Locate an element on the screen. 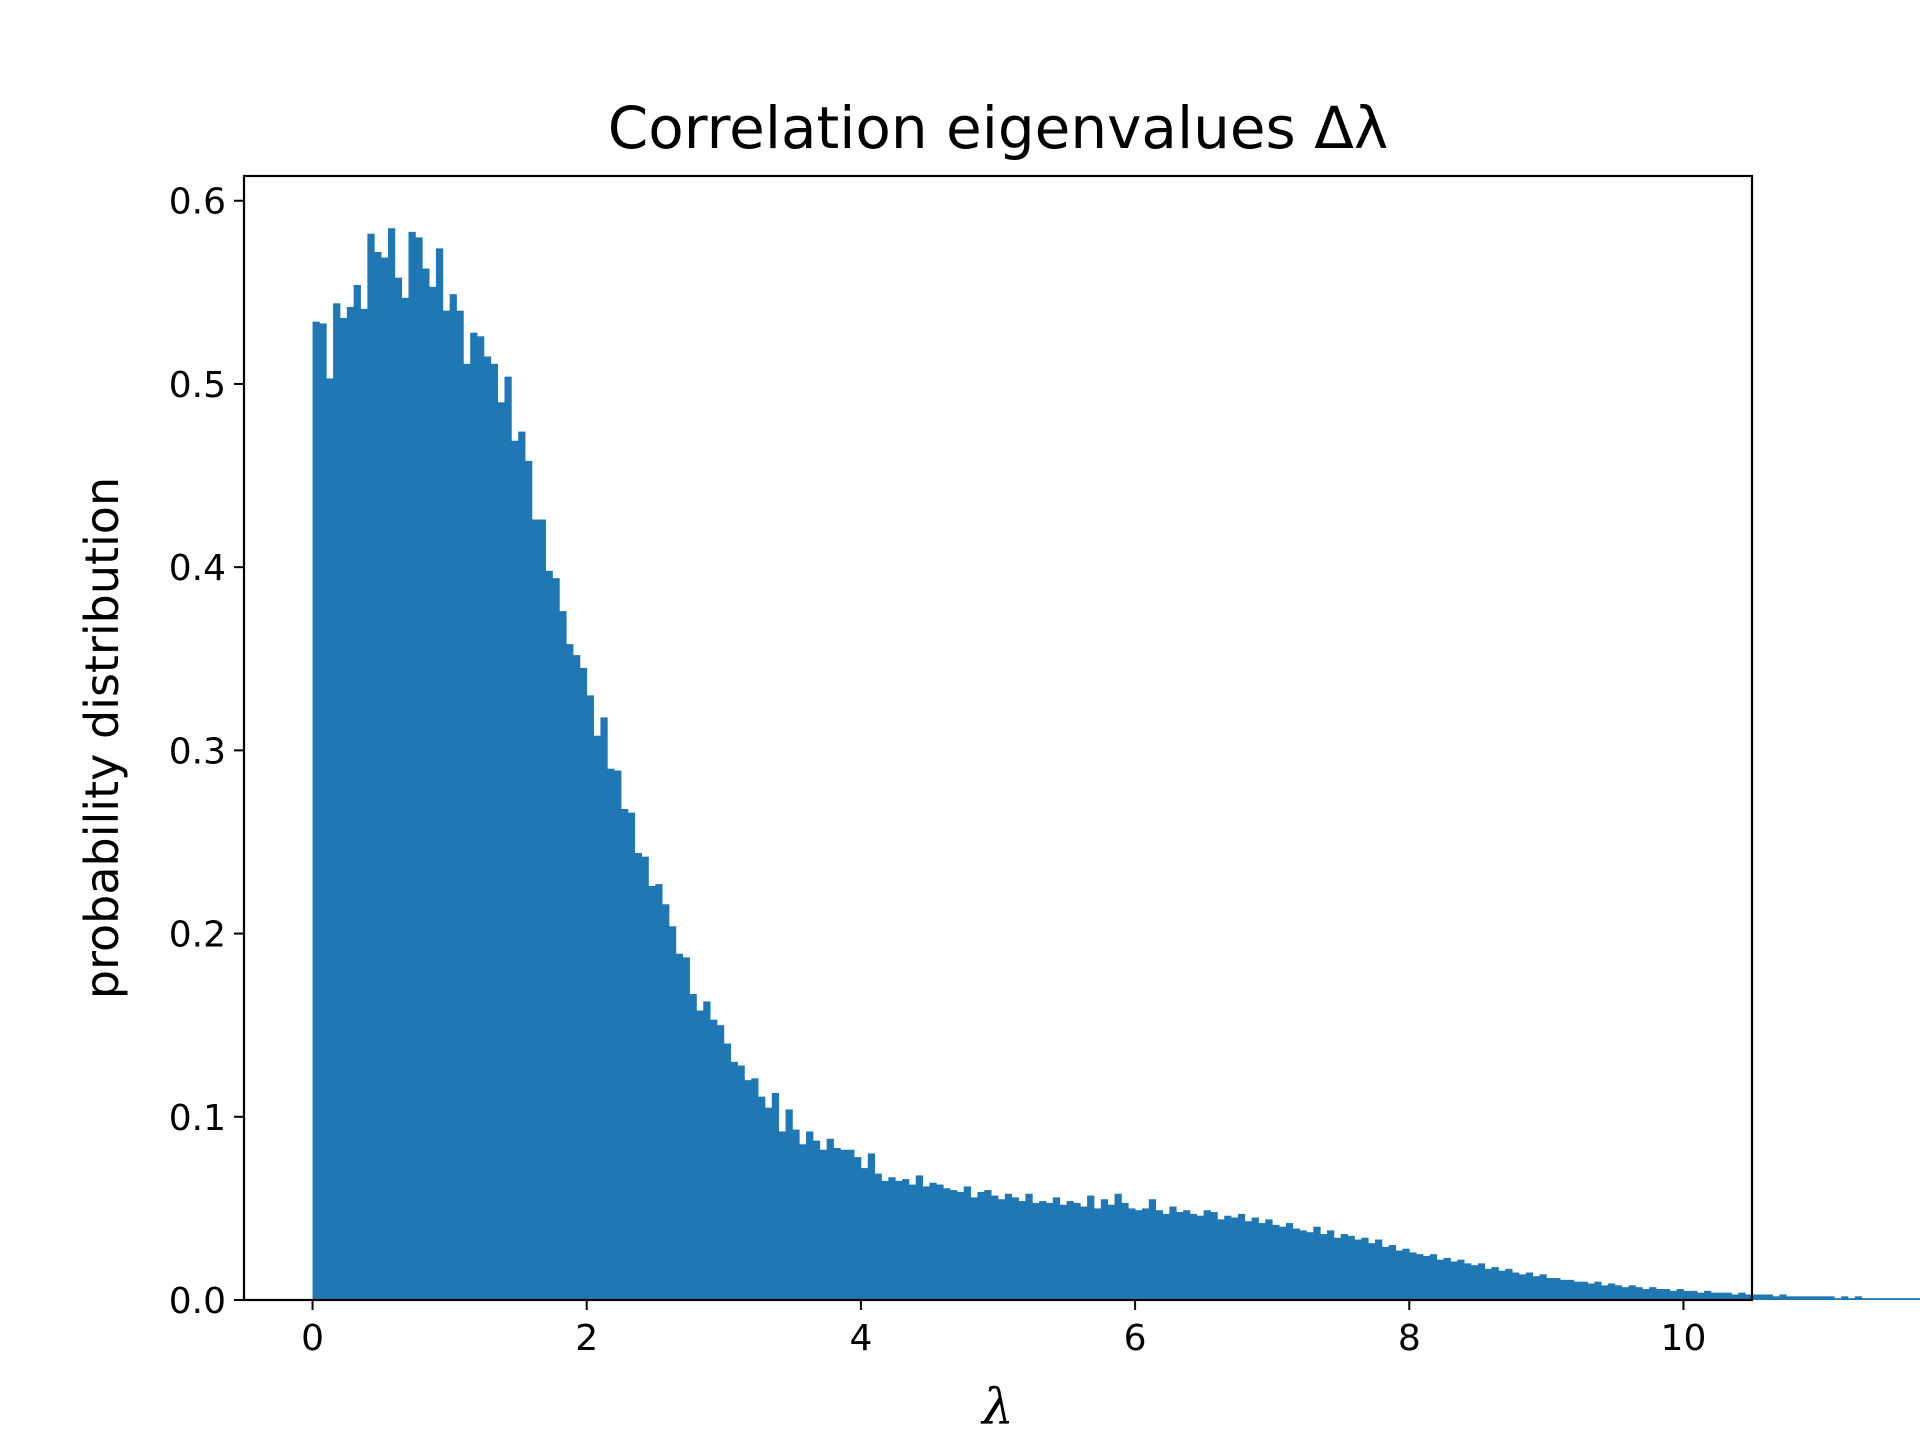 The width and height of the screenshot is (1920, 1440). y-tick-label: 0.5 is located at coordinates (197, 385).